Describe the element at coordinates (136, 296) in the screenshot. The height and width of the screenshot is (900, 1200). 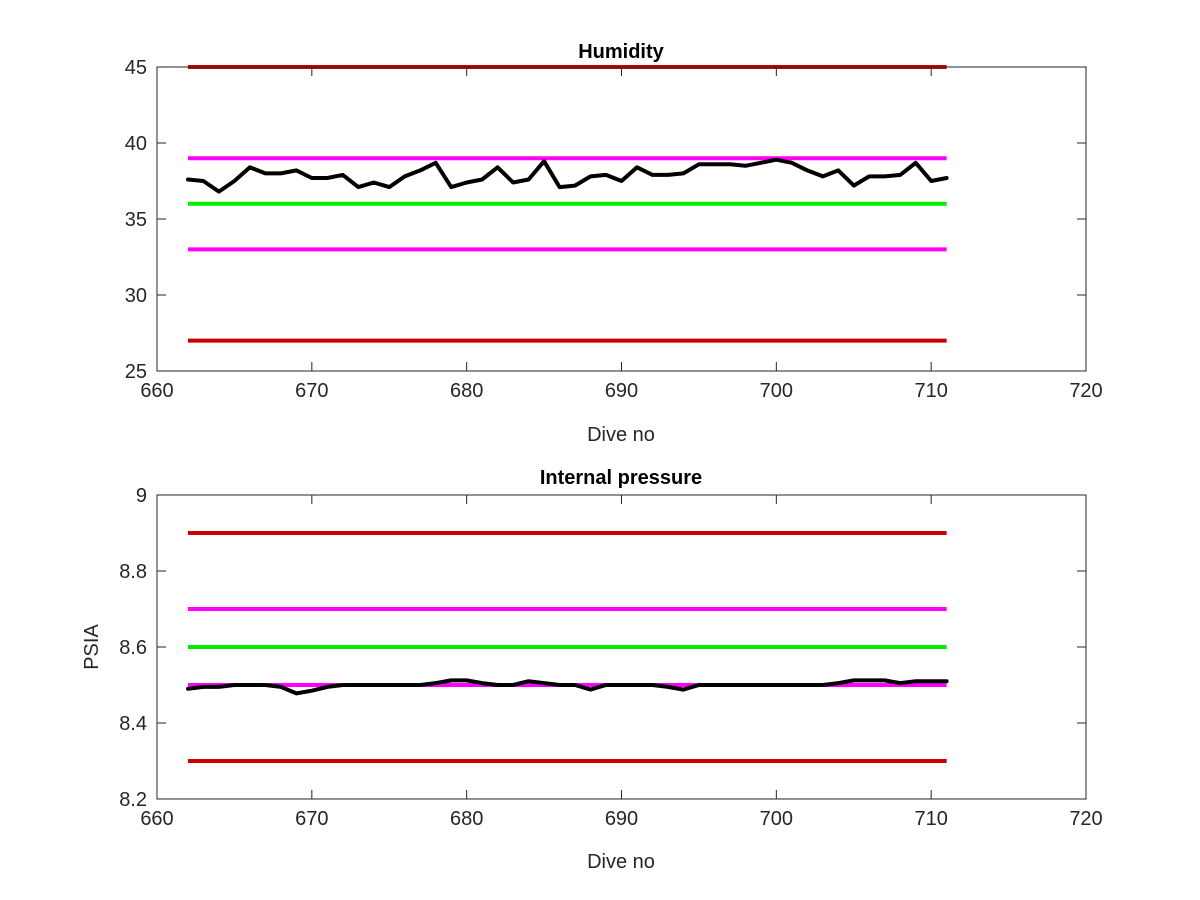
I see `y-tick-label: 30` at that location.